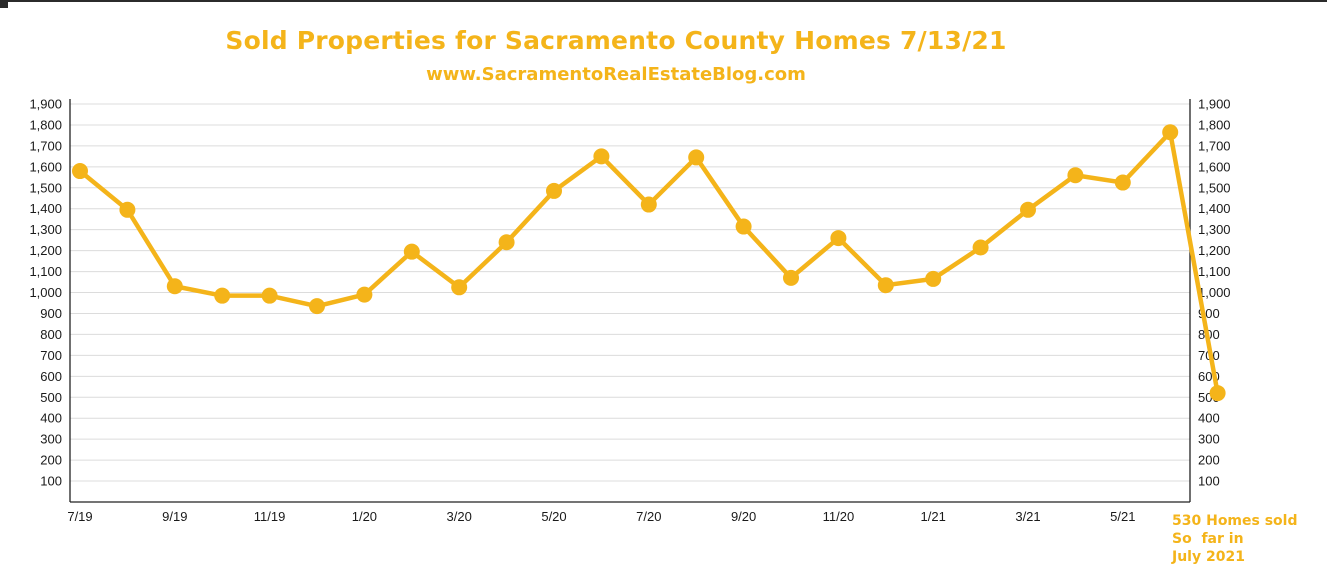  I want to click on x-tick-label: 5/20, so click(553, 516).